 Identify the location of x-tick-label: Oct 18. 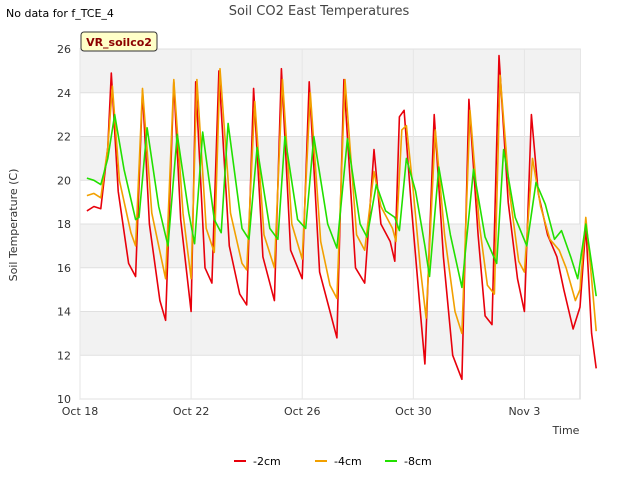
(80, 411).